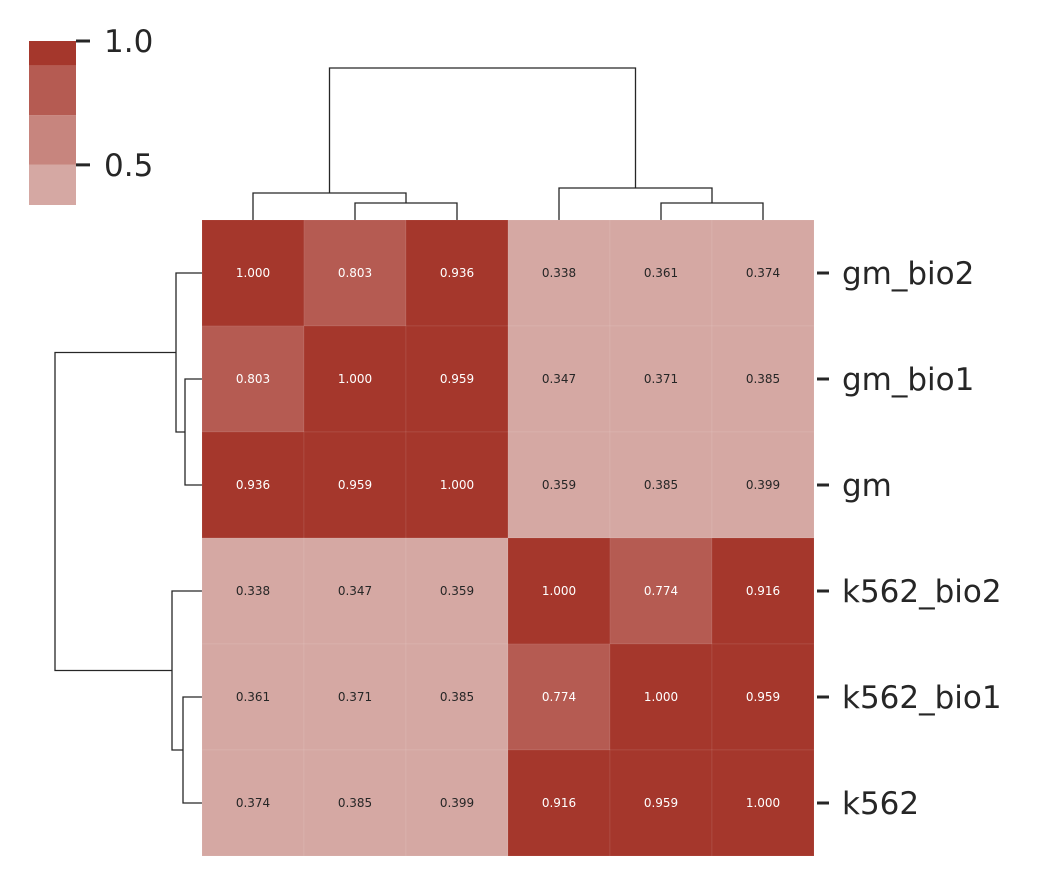 This screenshot has height=886, width=1045. What do you see at coordinates (91, 114) in the screenshot?
I see `colorbar: 1.0 0.5` at bounding box center [91, 114].